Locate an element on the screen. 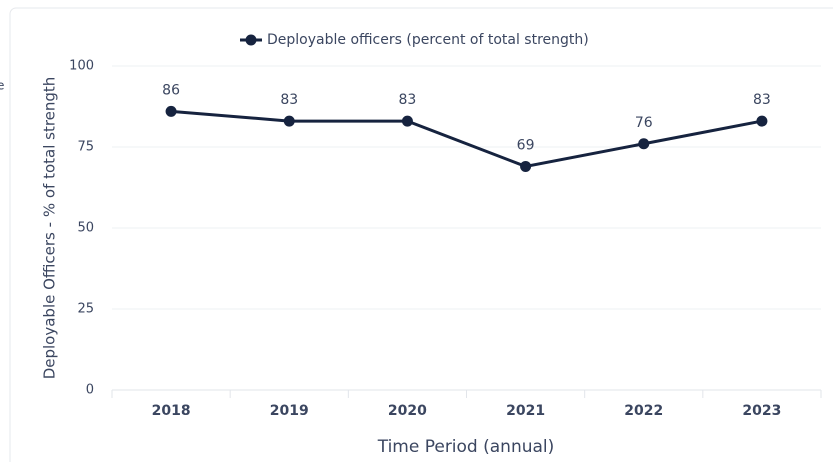 The width and height of the screenshot is (833, 462). y-tick-label: 75 is located at coordinates (85, 147).